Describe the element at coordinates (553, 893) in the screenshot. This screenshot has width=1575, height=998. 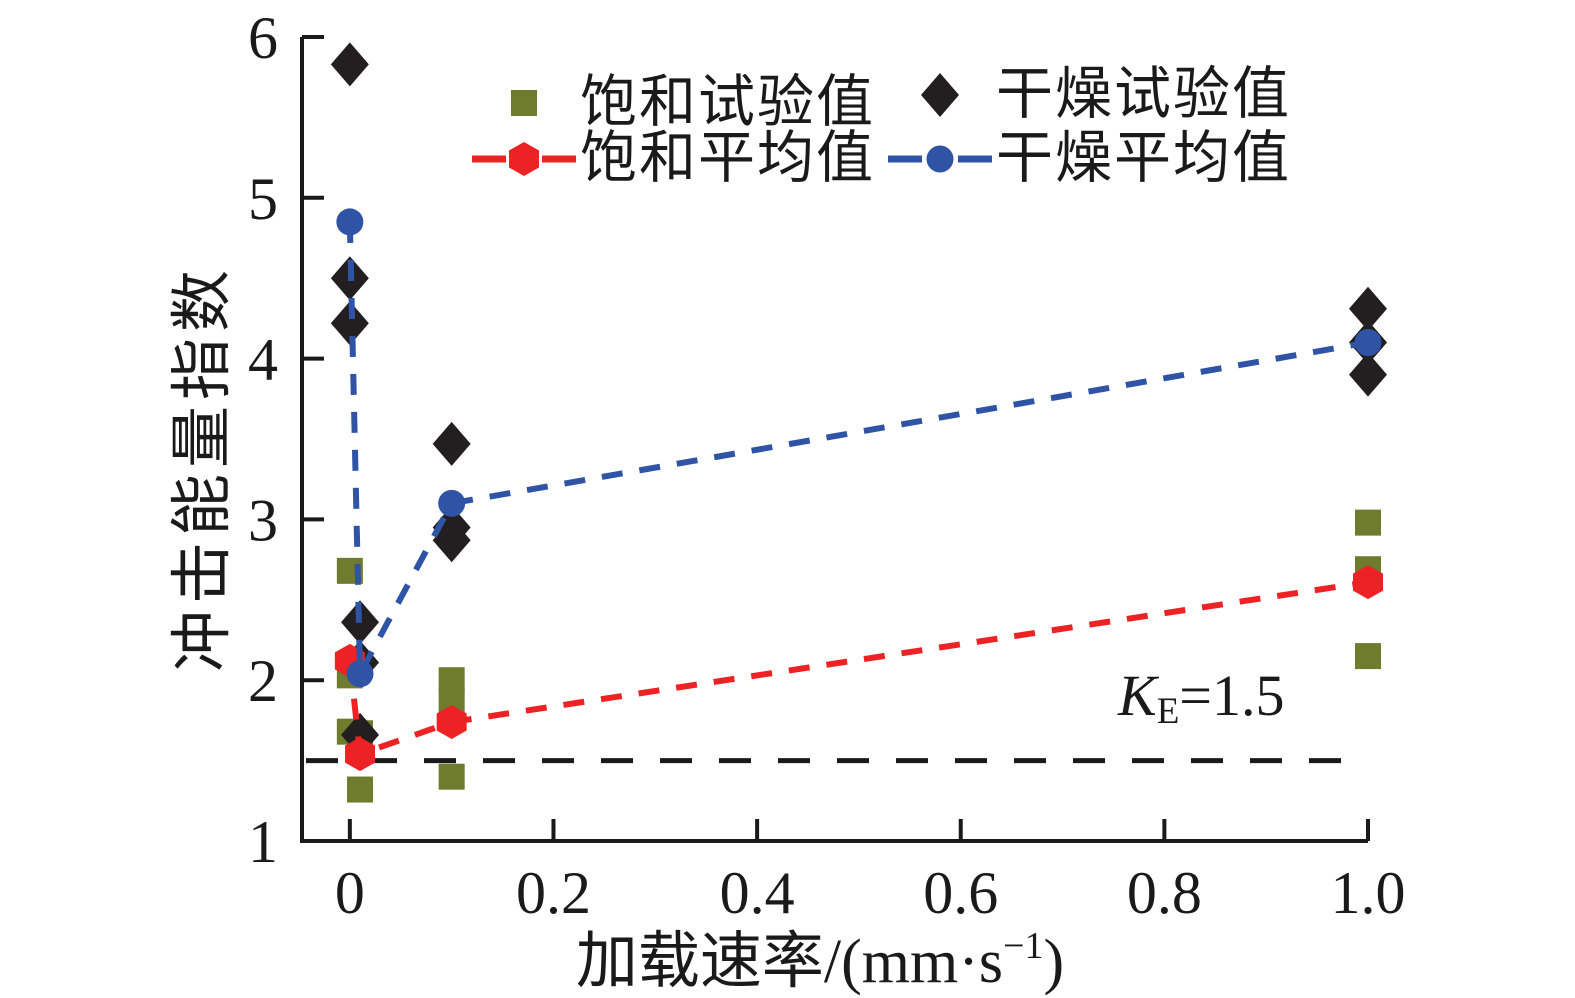
I see `x-tick-label: 0.2` at that location.